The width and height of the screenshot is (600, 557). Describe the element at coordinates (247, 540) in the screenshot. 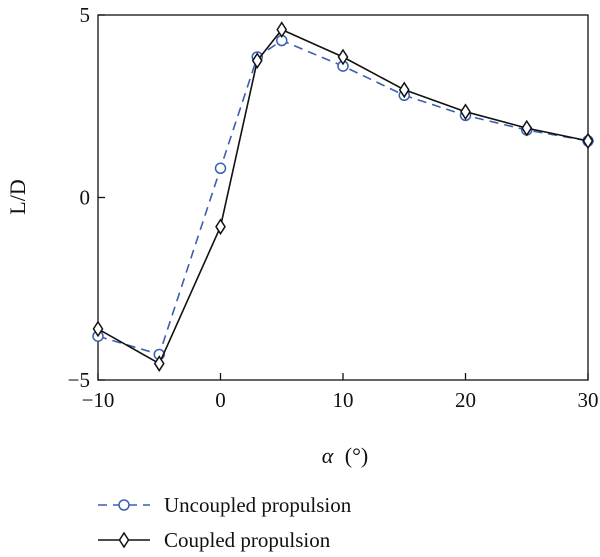

I see `legend-label-coupled: Coupled propulsion` at that location.